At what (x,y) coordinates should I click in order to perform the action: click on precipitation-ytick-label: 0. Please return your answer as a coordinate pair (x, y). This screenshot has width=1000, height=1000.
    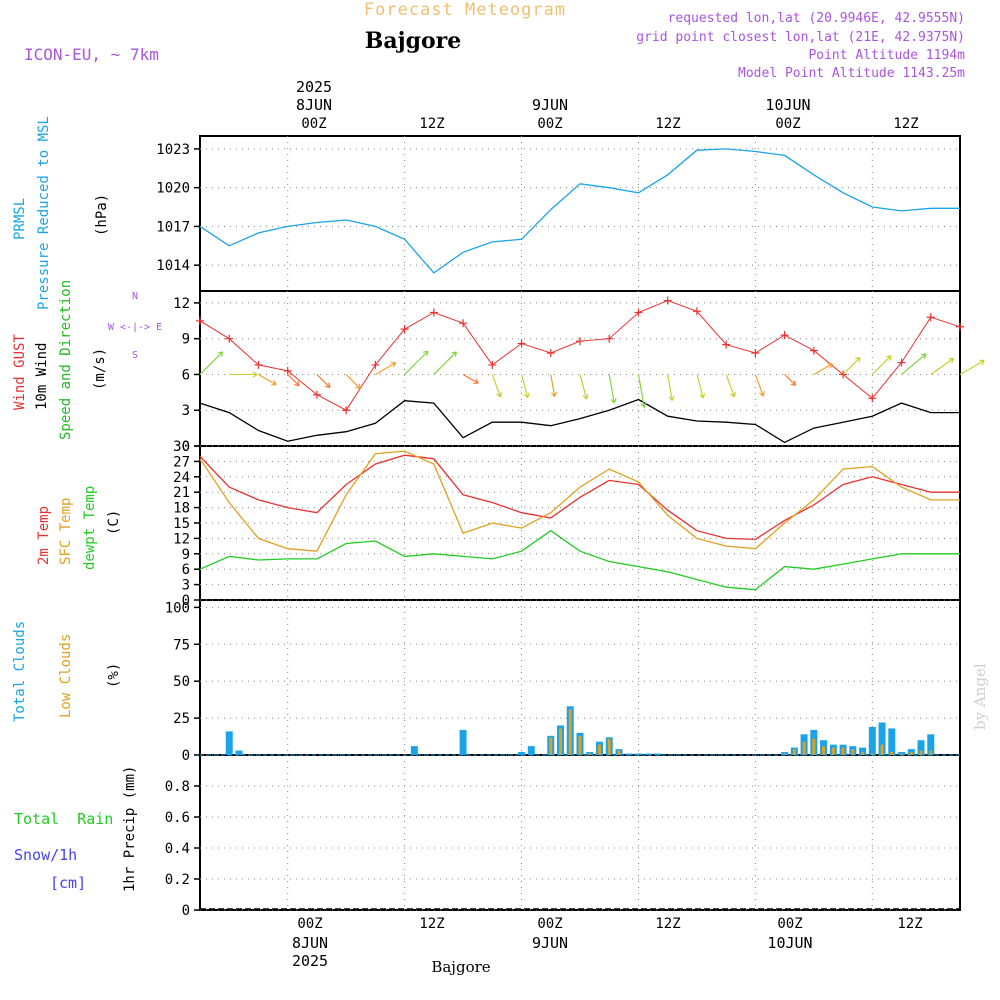
    Looking at the image, I should click on (186, 911).